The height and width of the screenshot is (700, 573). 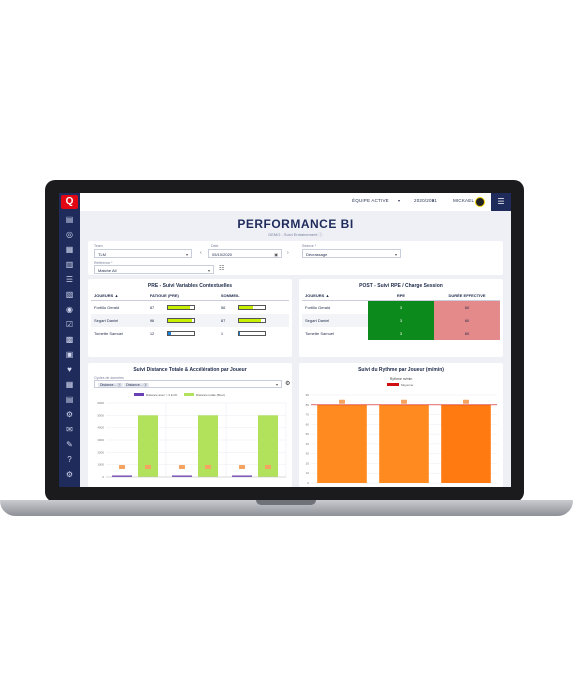 I want to click on next-date-icon: ›, so click(x=288, y=253).